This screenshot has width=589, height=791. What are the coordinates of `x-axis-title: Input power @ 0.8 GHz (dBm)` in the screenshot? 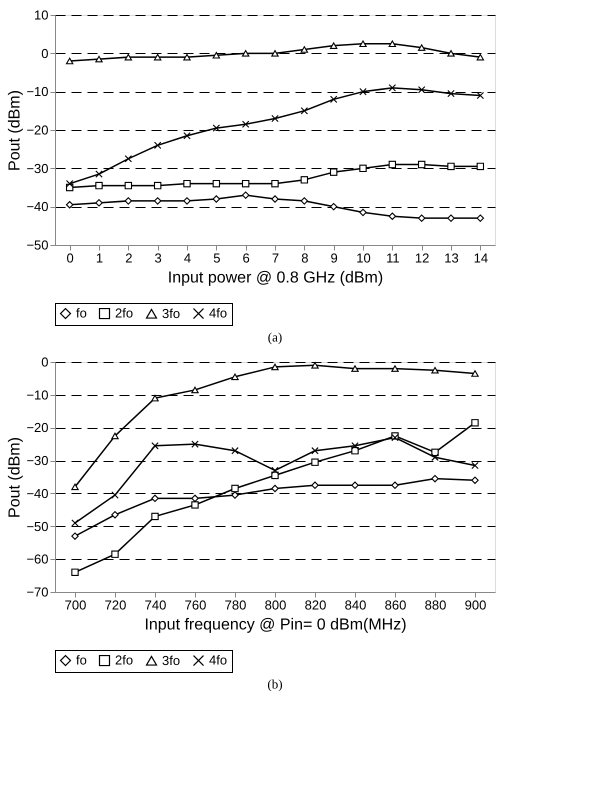 It's located at (276, 278).